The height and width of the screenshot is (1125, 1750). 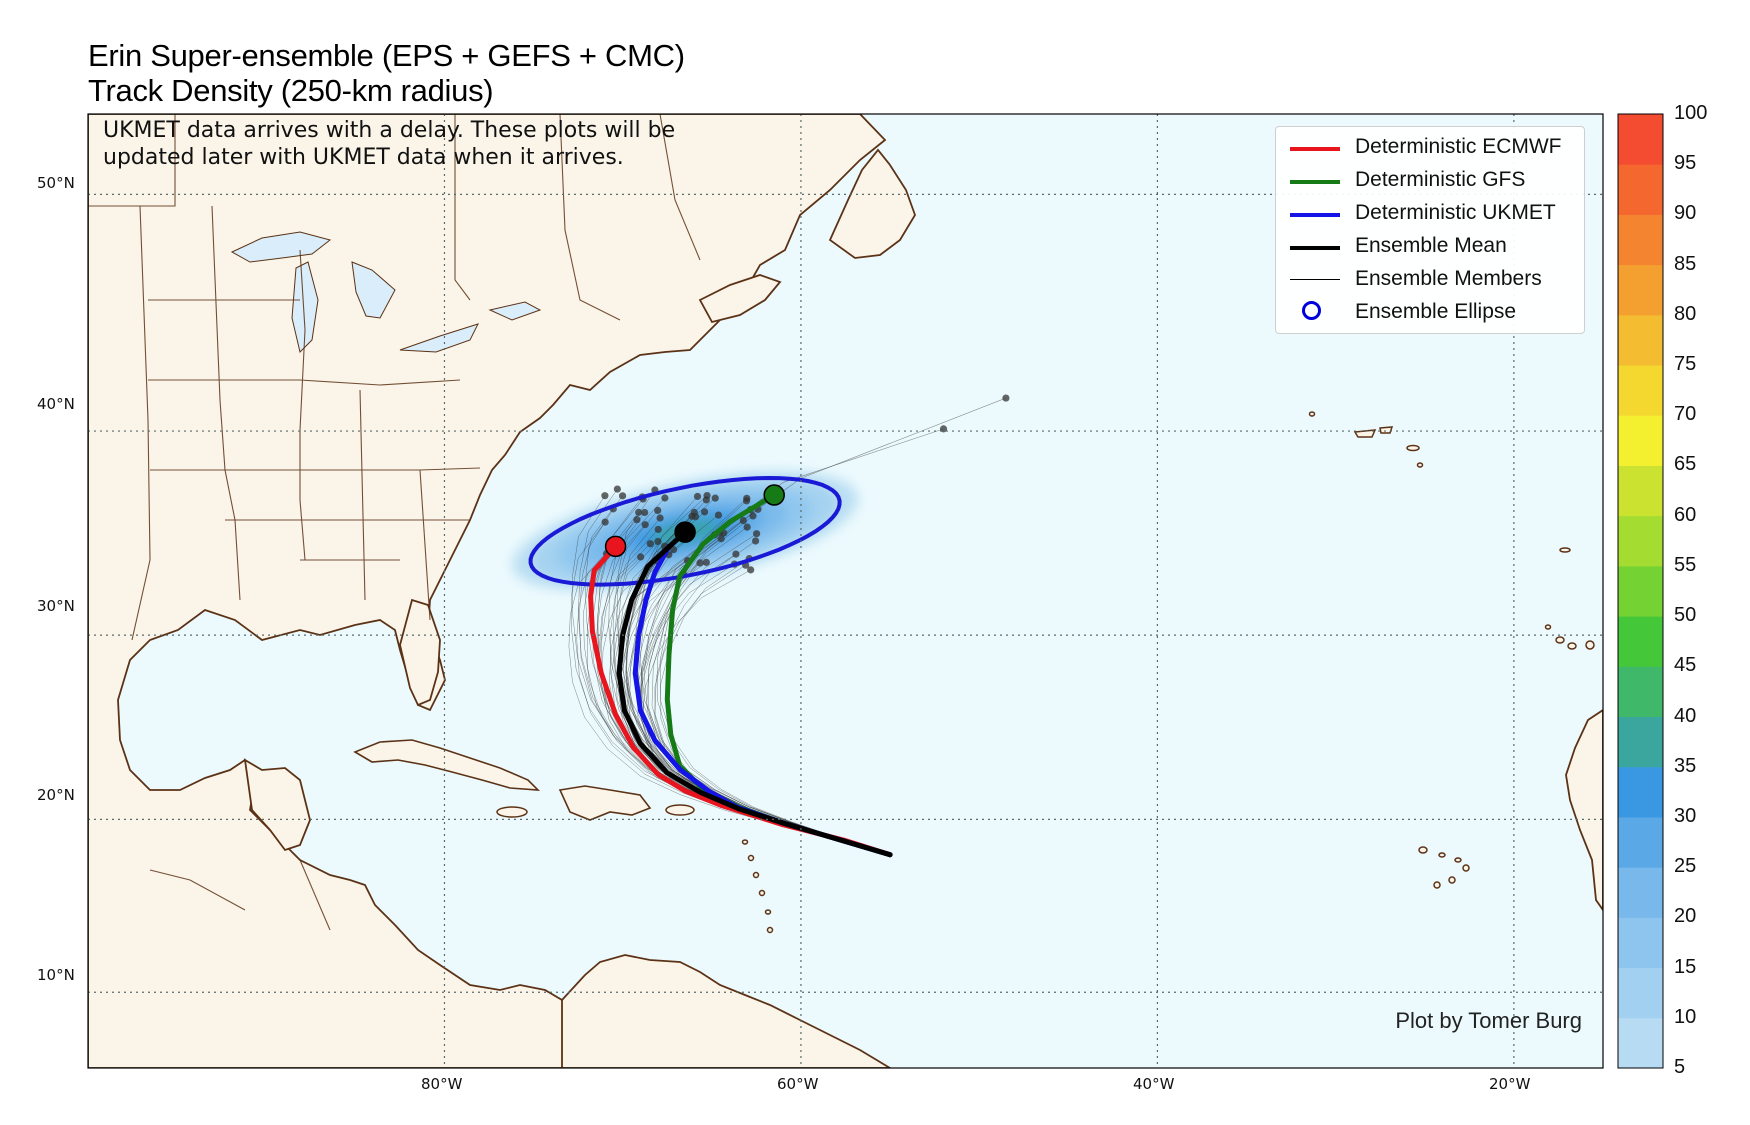 I want to click on colorbar-tick-80: 80, so click(x=1685, y=313).